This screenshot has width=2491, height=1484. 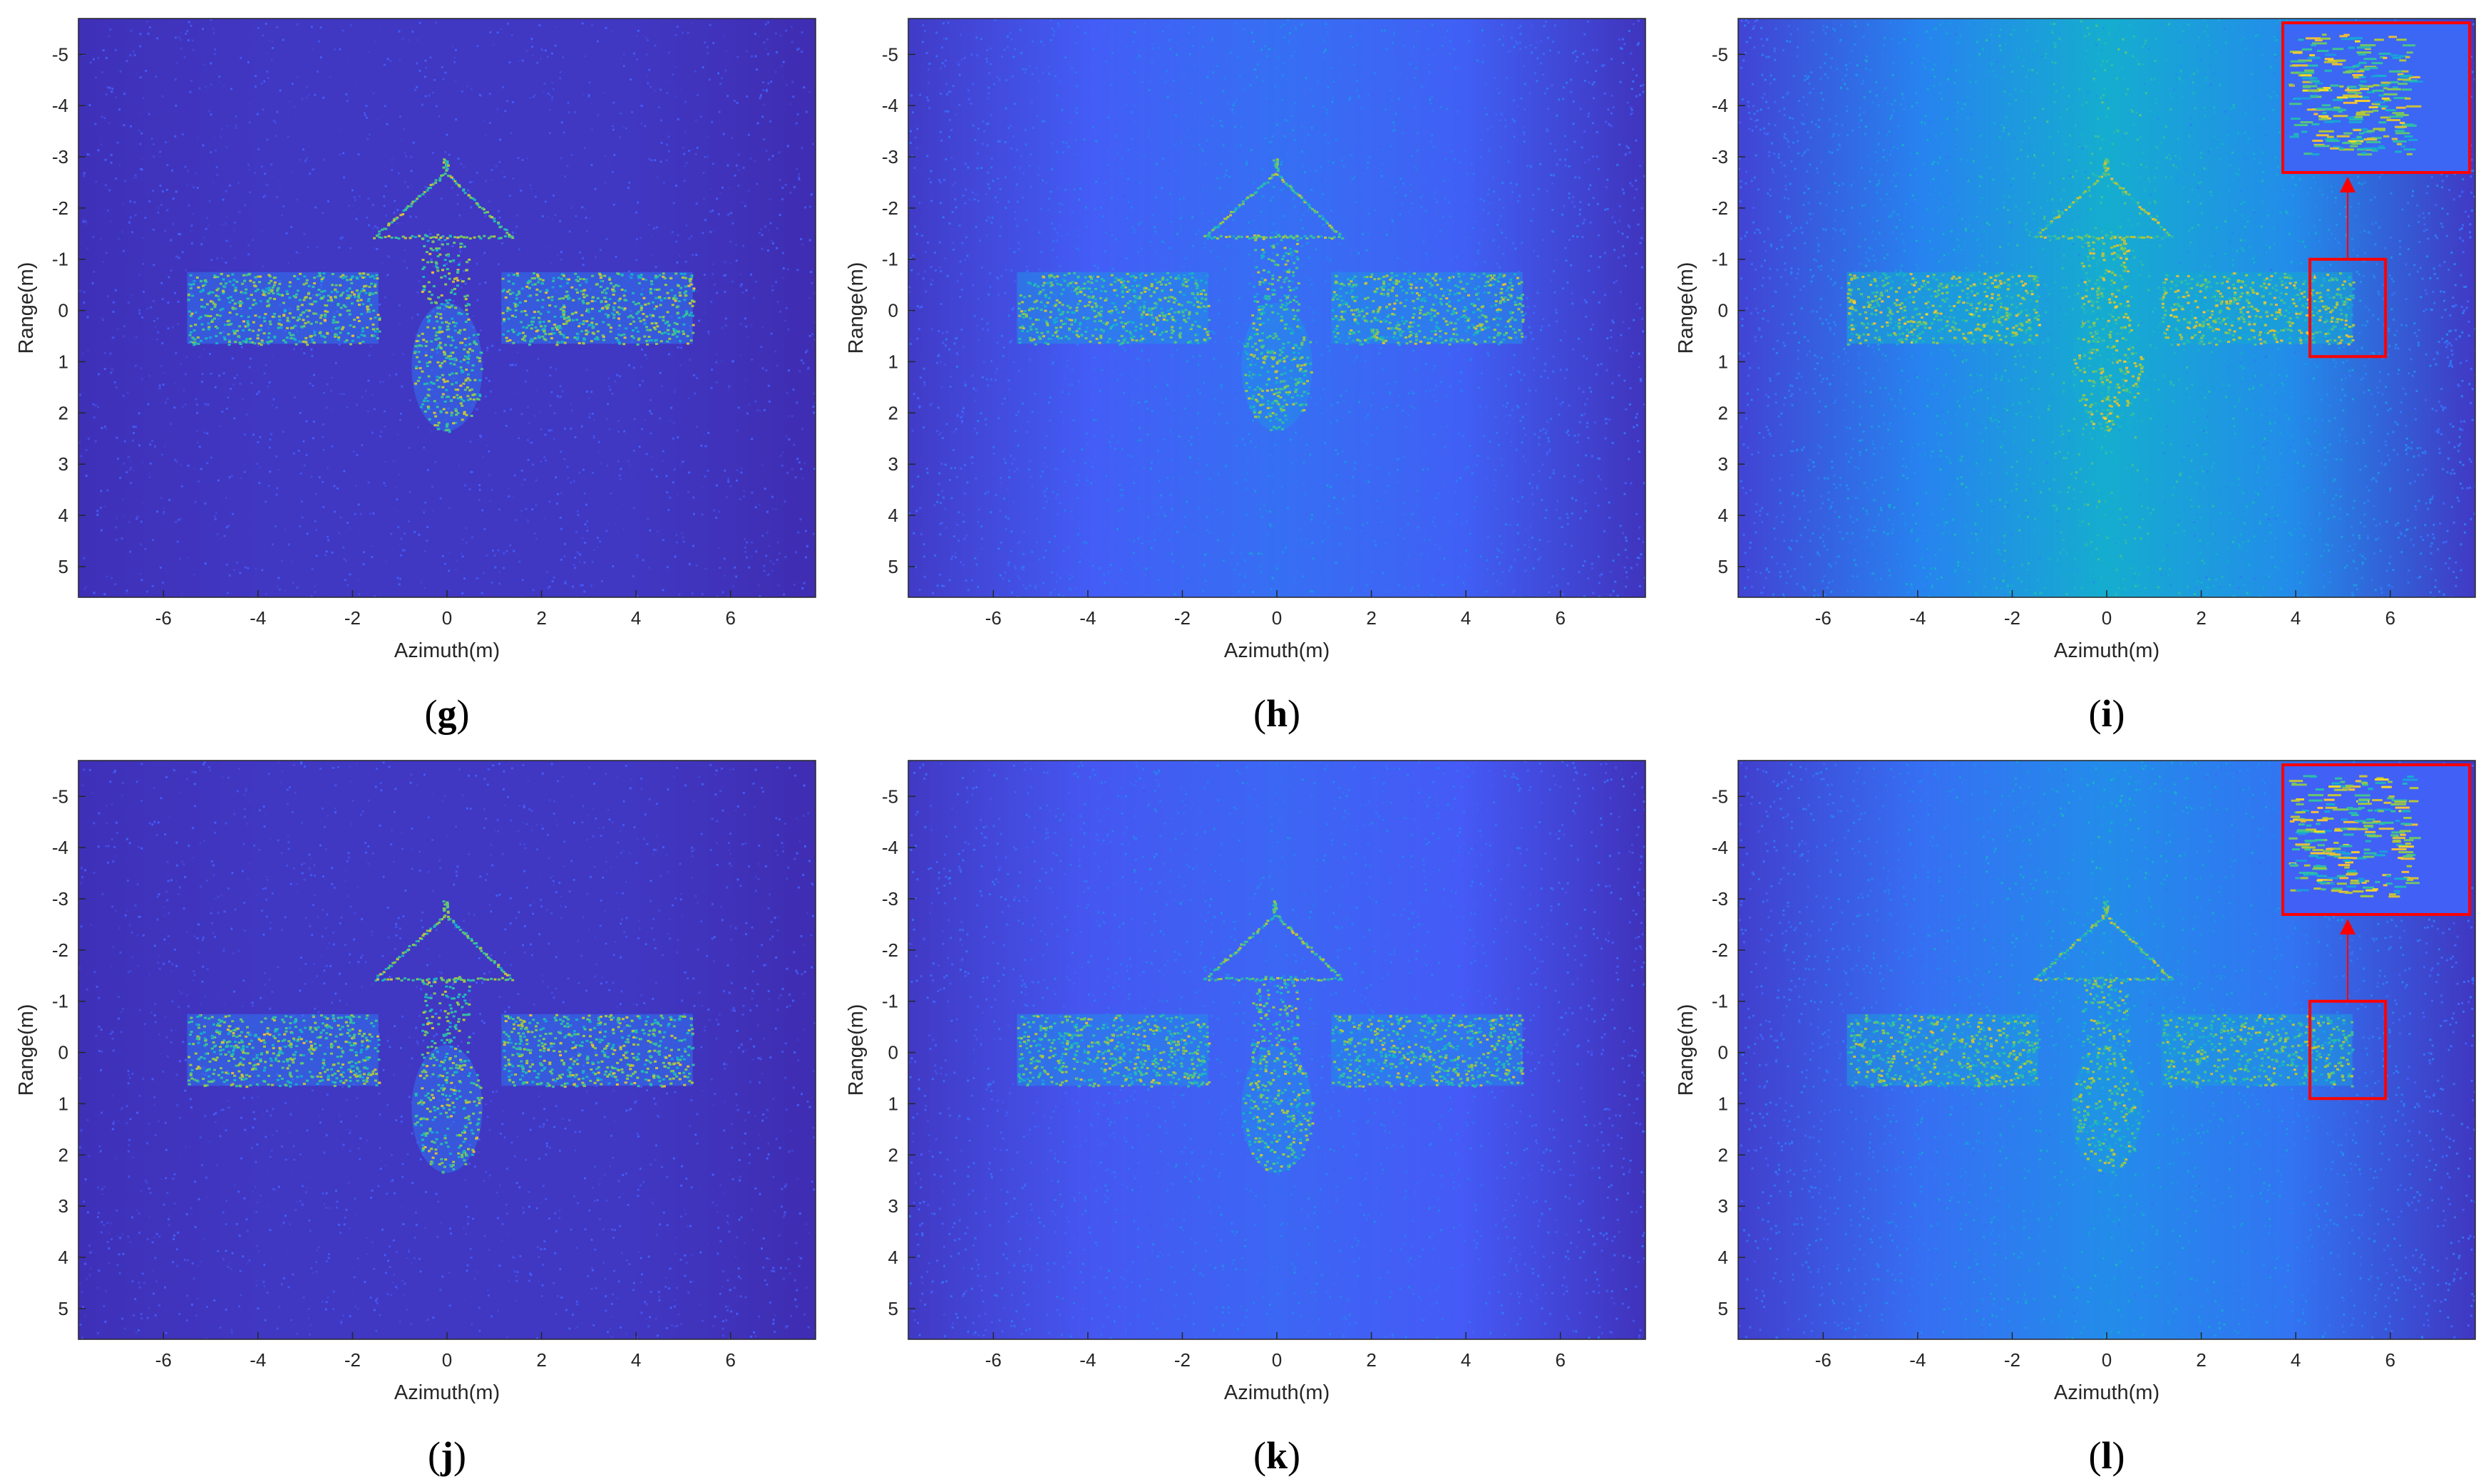 I want to click on y-tick-label: 5, so click(x=63, y=566).